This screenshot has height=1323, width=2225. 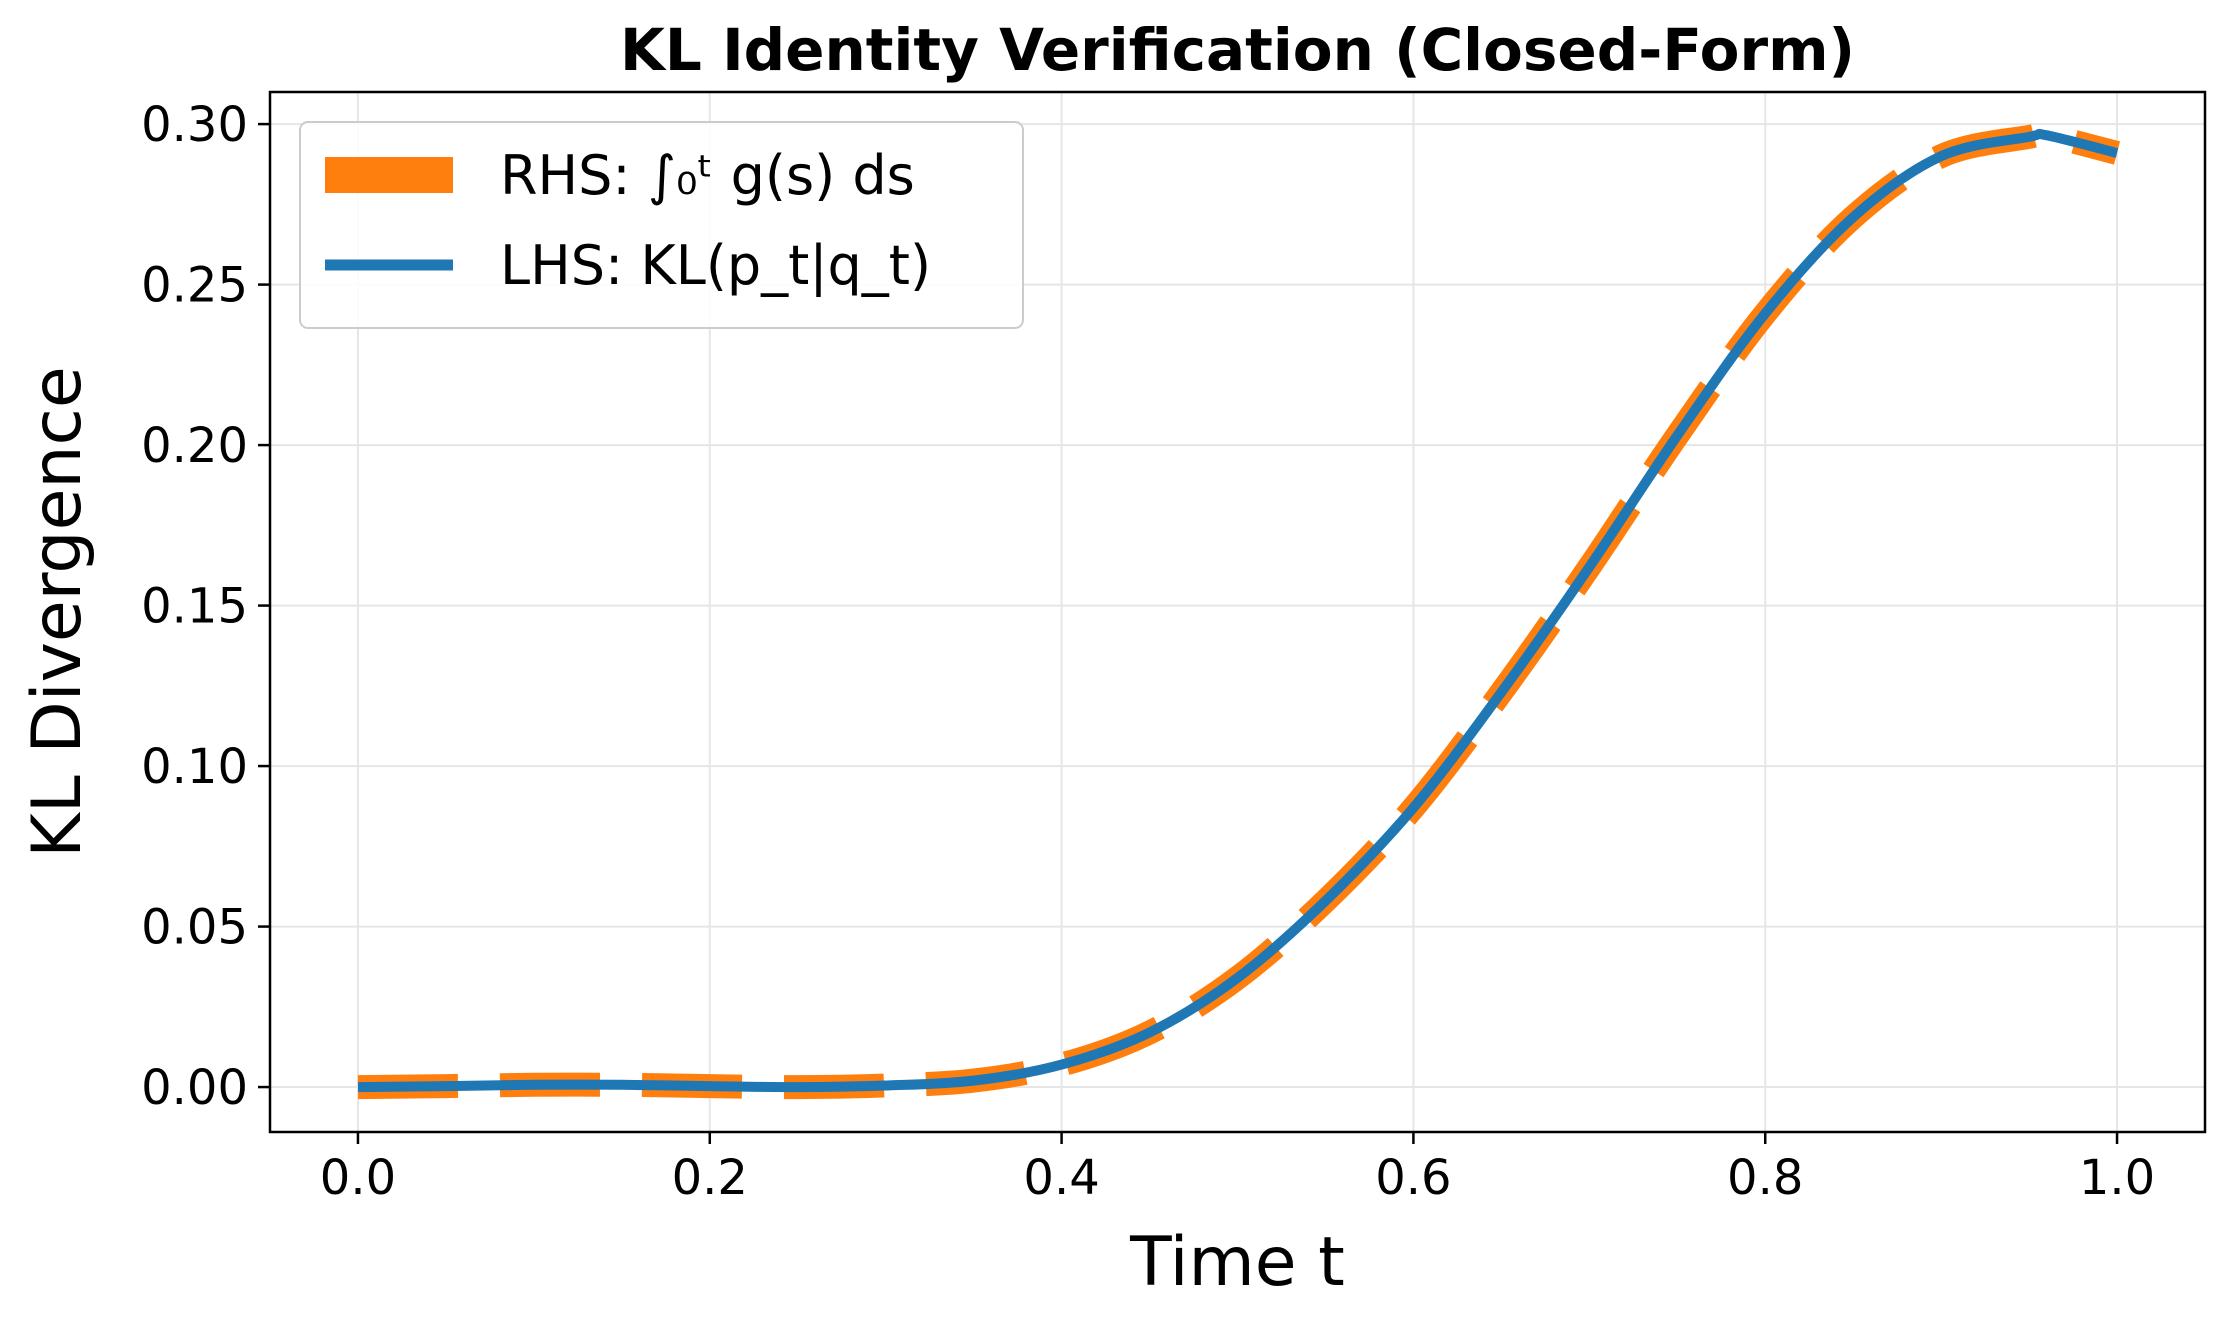 I want to click on x-tick-label: 0.2, so click(x=710, y=1178).